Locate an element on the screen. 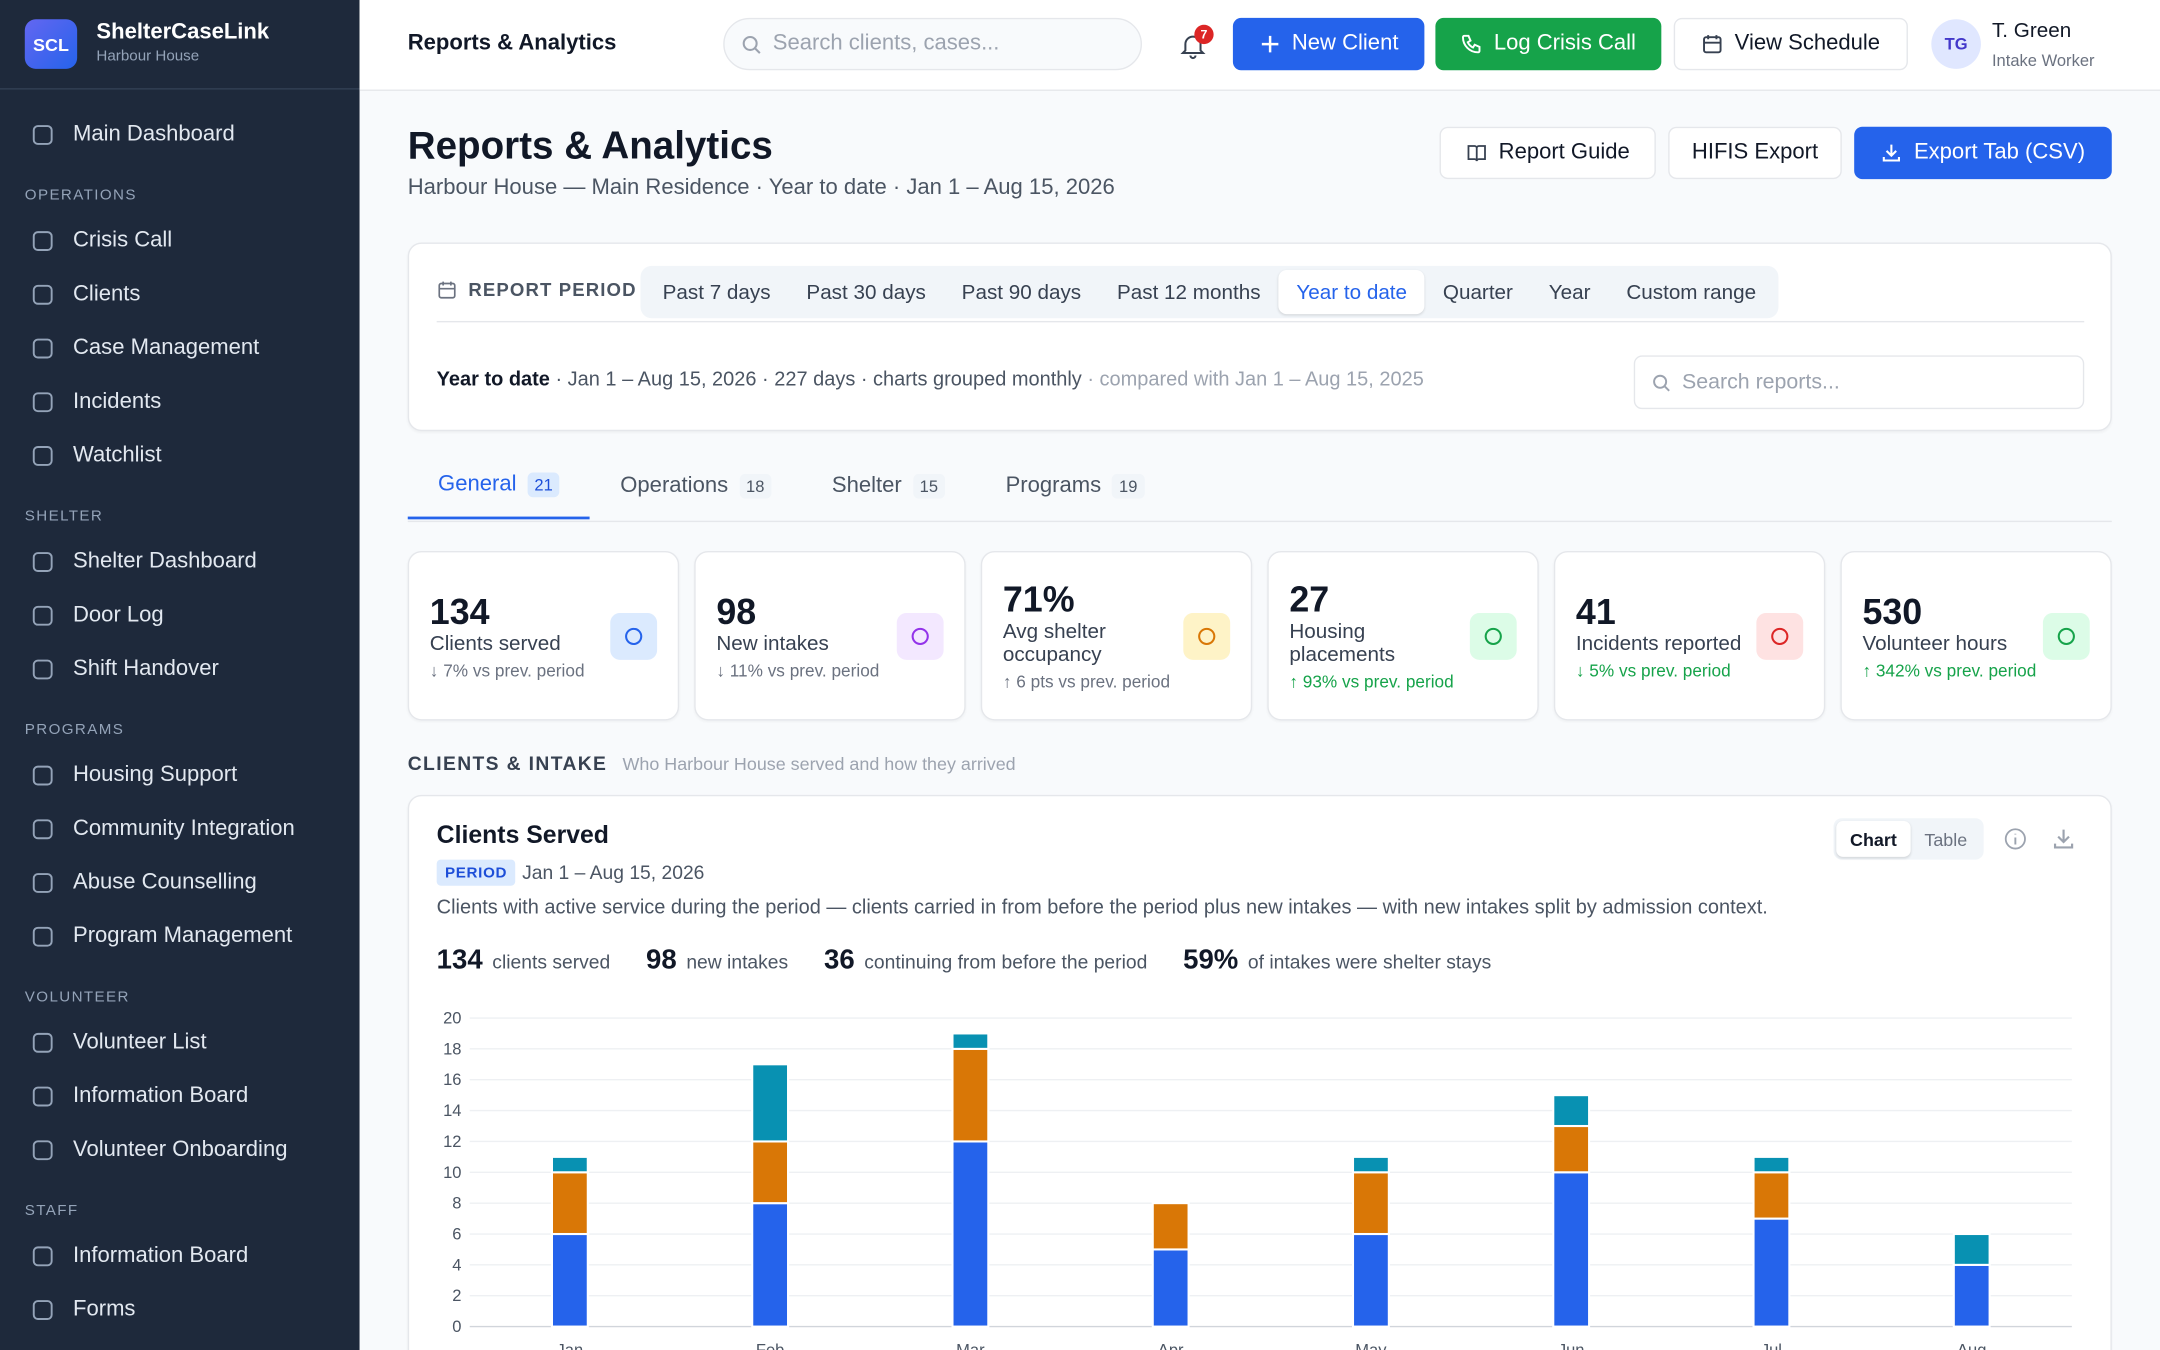 The image size is (2160, 1350). stat-label: continuing from before the period is located at coordinates (1006, 961).